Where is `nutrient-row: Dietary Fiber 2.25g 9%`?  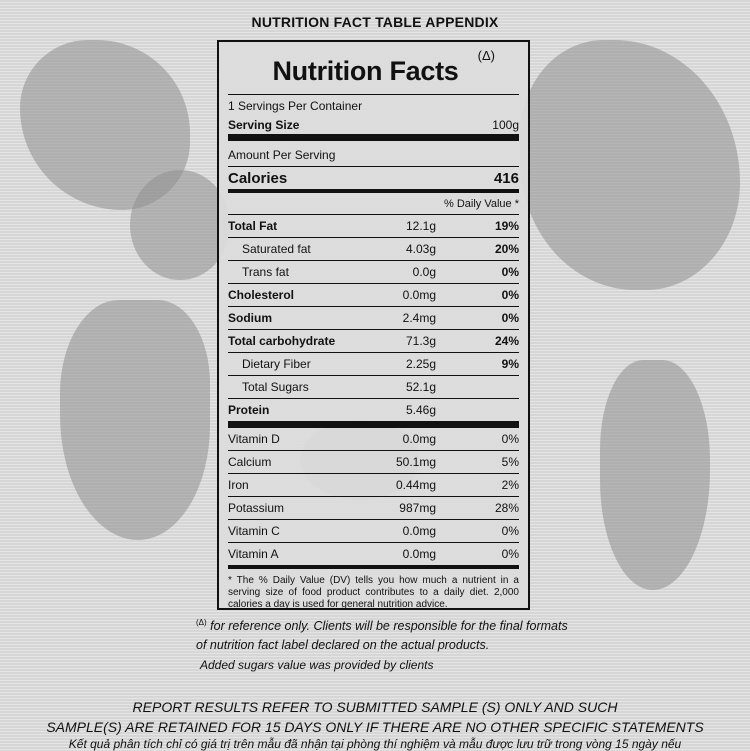
nutrient-row: Dietary Fiber 2.25g 9% is located at coordinates (373, 363).